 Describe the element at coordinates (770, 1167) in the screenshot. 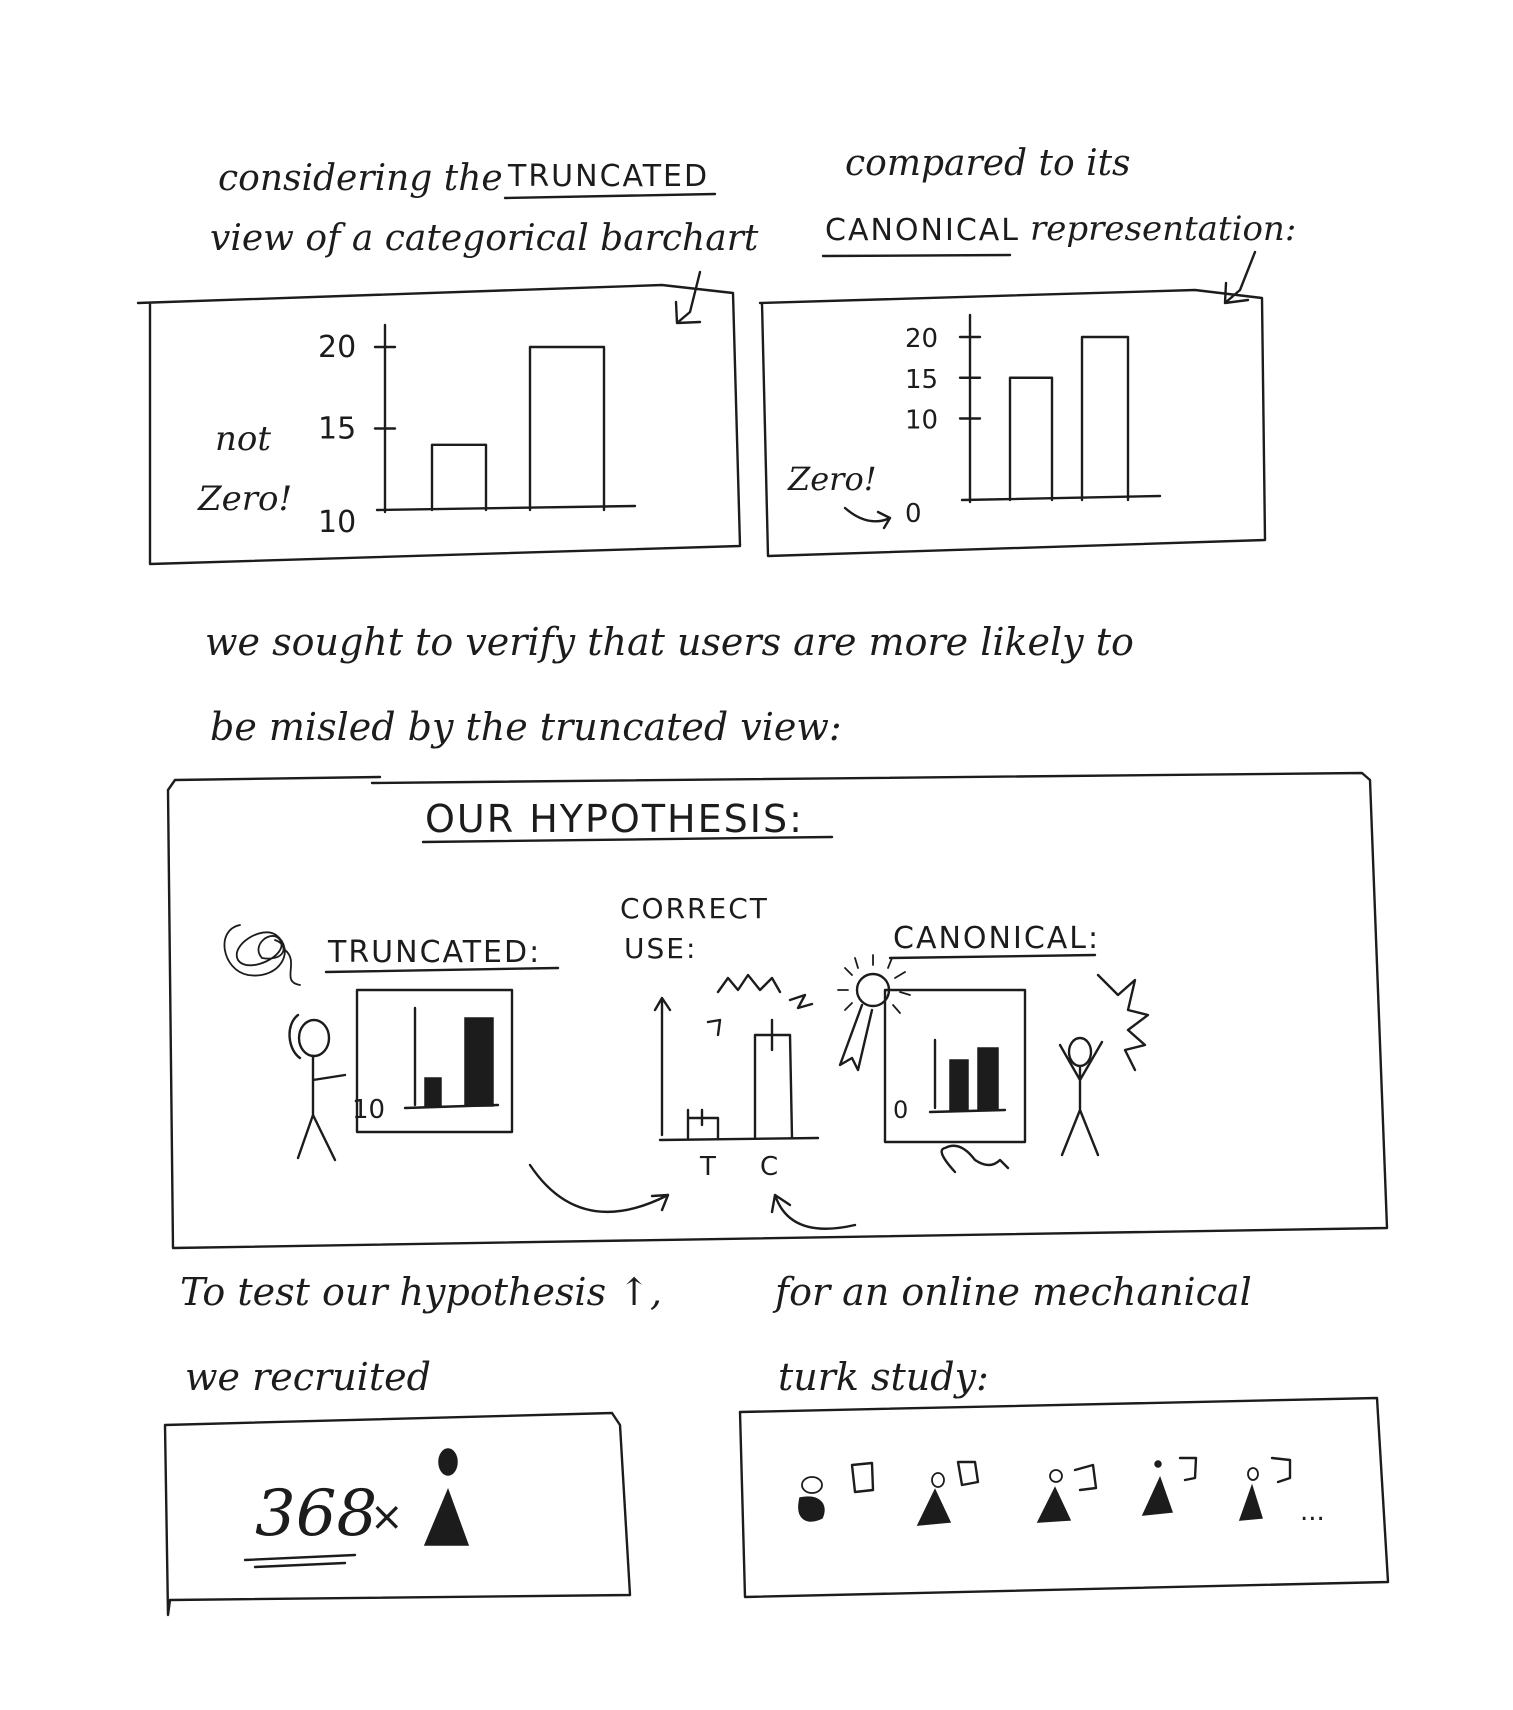

I see `category-c-label: C` at that location.